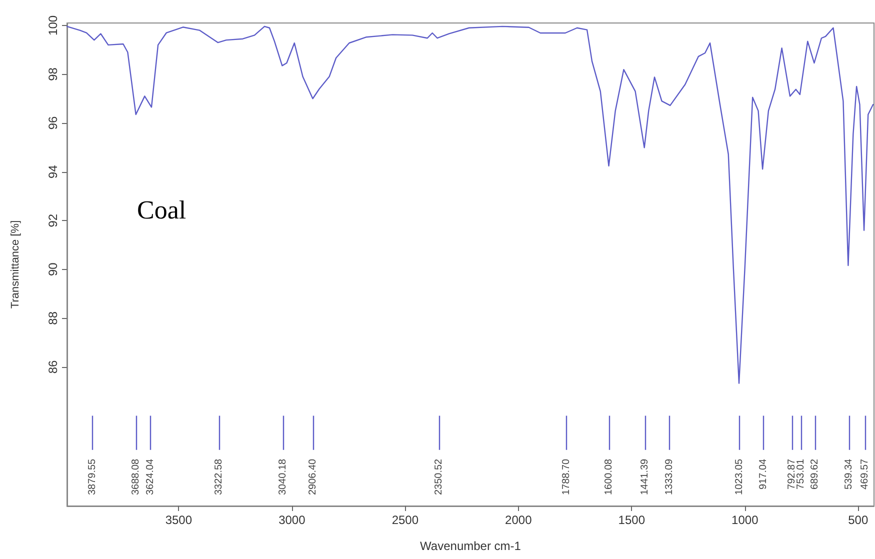 Image resolution: width=875 pixels, height=559 pixels. Describe the element at coordinates (644, 477) in the screenshot. I see `ref-line-label: 1441.39` at that location.